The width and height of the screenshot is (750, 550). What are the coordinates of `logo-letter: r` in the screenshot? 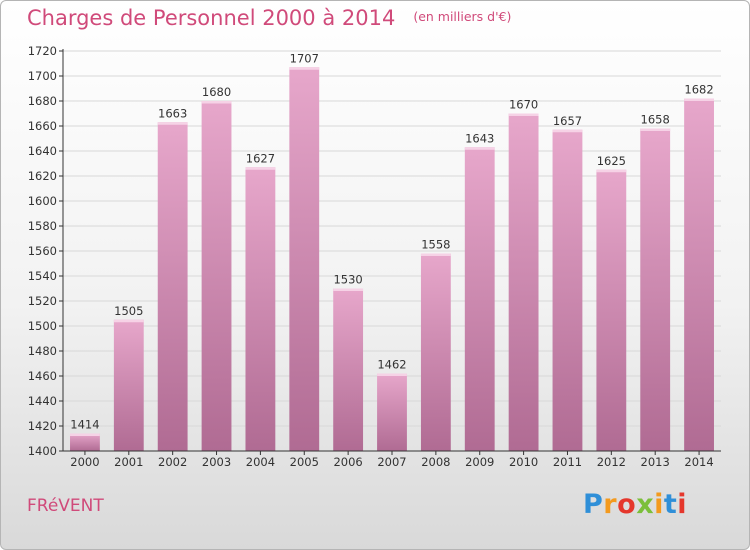 It's located at (610, 504).